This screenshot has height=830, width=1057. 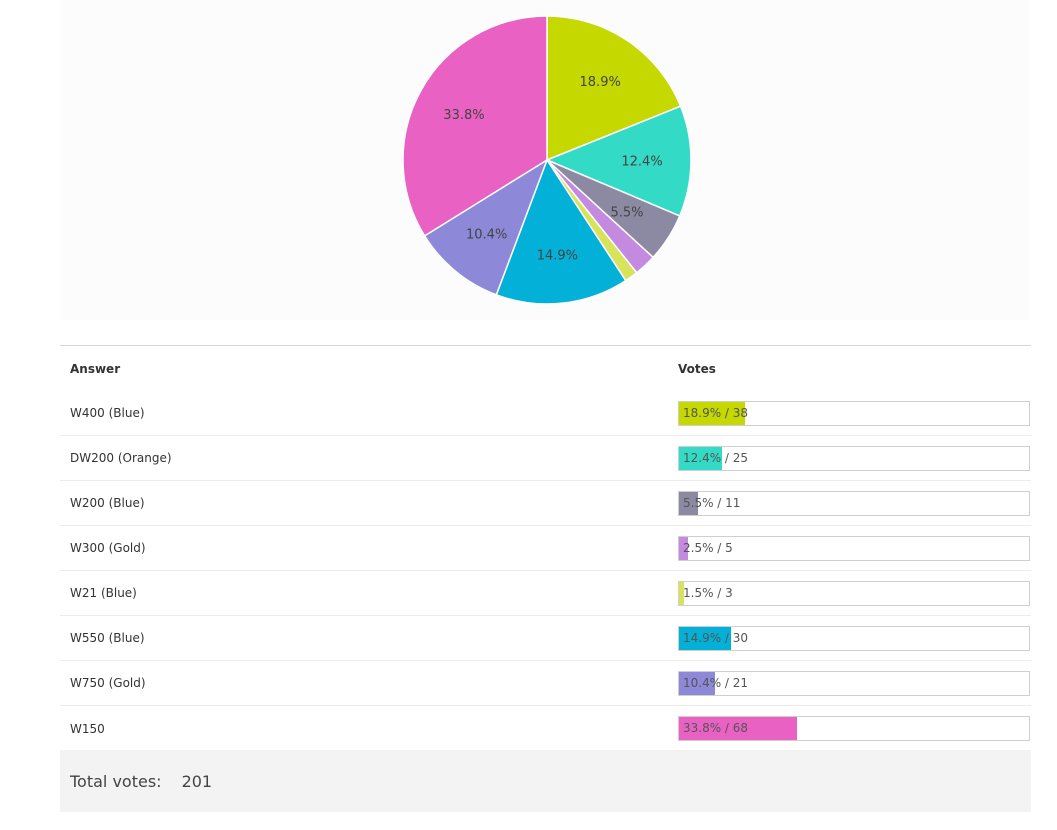 I want to click on vote-bar-track: 1.5% / 3, so click(x=854, y=593).